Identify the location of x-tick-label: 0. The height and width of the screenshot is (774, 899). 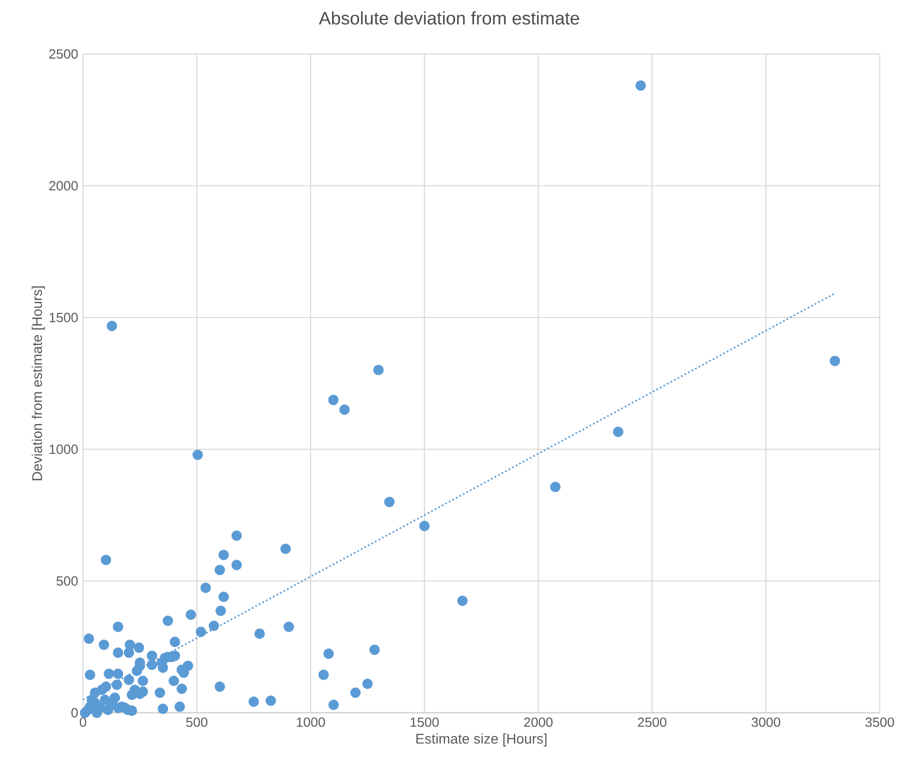
(83, 723).